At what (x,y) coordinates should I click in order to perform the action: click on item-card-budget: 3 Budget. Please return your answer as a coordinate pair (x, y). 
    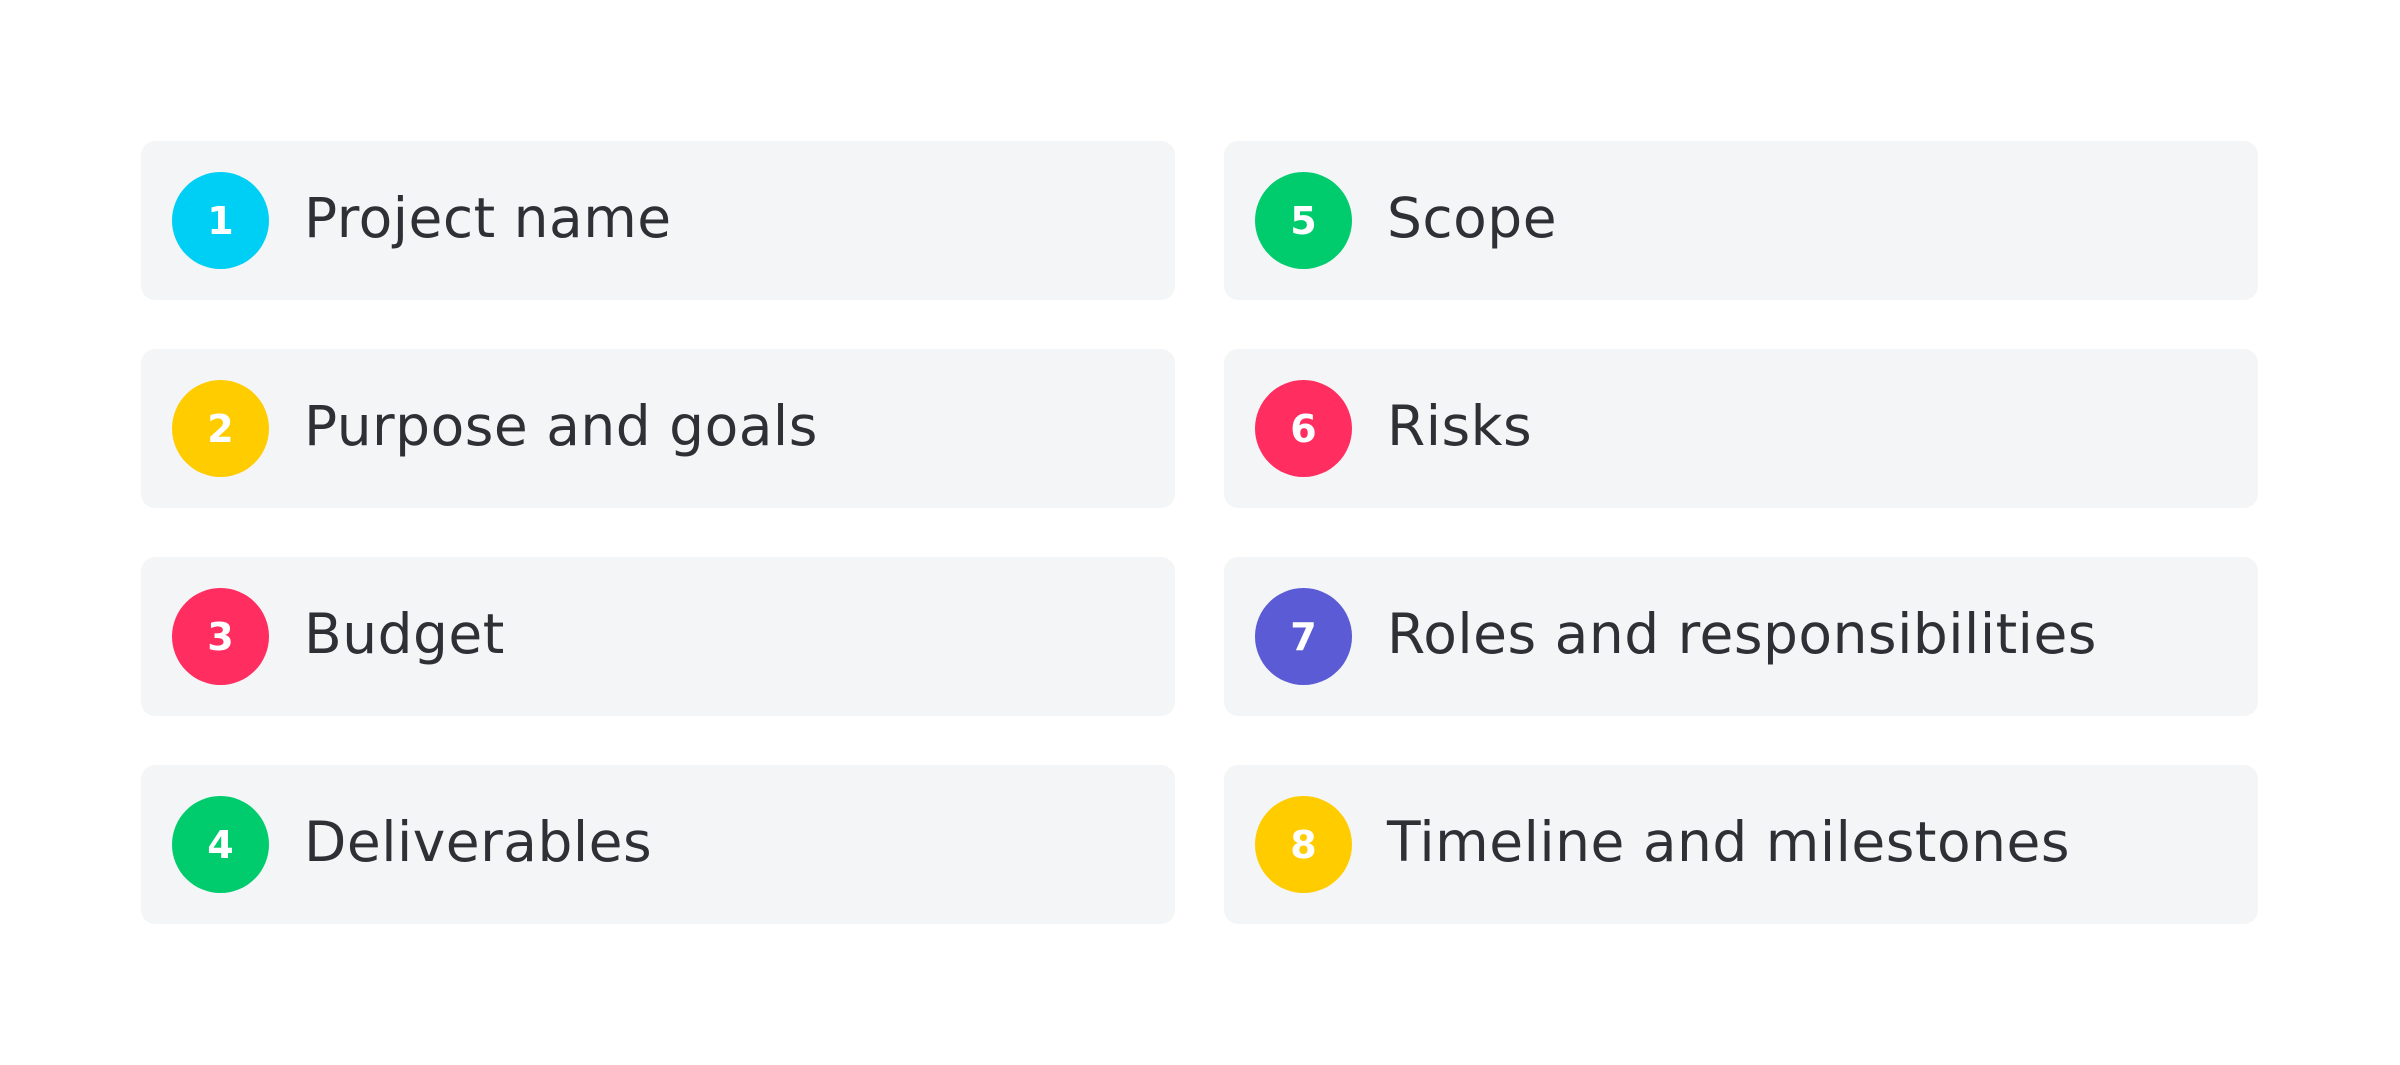
    Looking at the image, I should click on (658, 636).